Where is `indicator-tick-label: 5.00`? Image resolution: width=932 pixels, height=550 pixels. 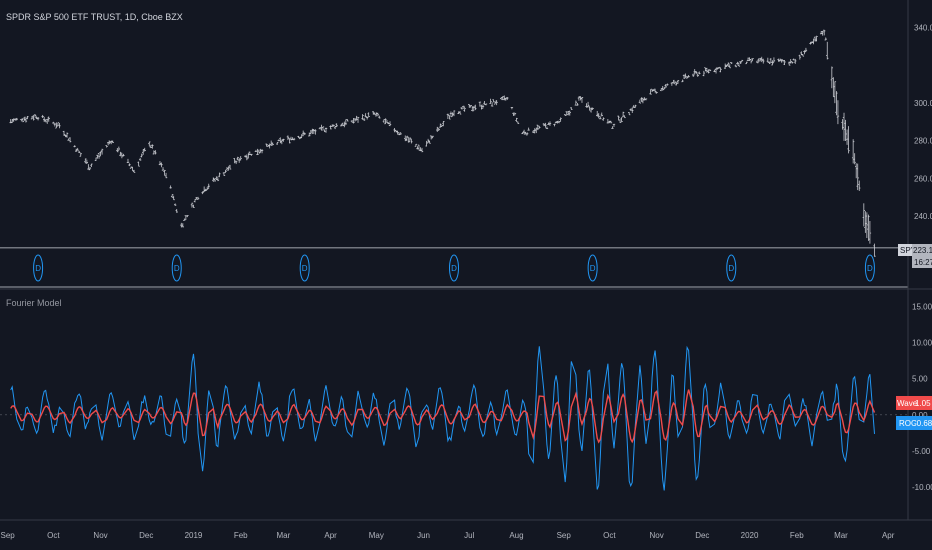
indicator-tick-label: 5.00 is located at coordinates (920, 379).